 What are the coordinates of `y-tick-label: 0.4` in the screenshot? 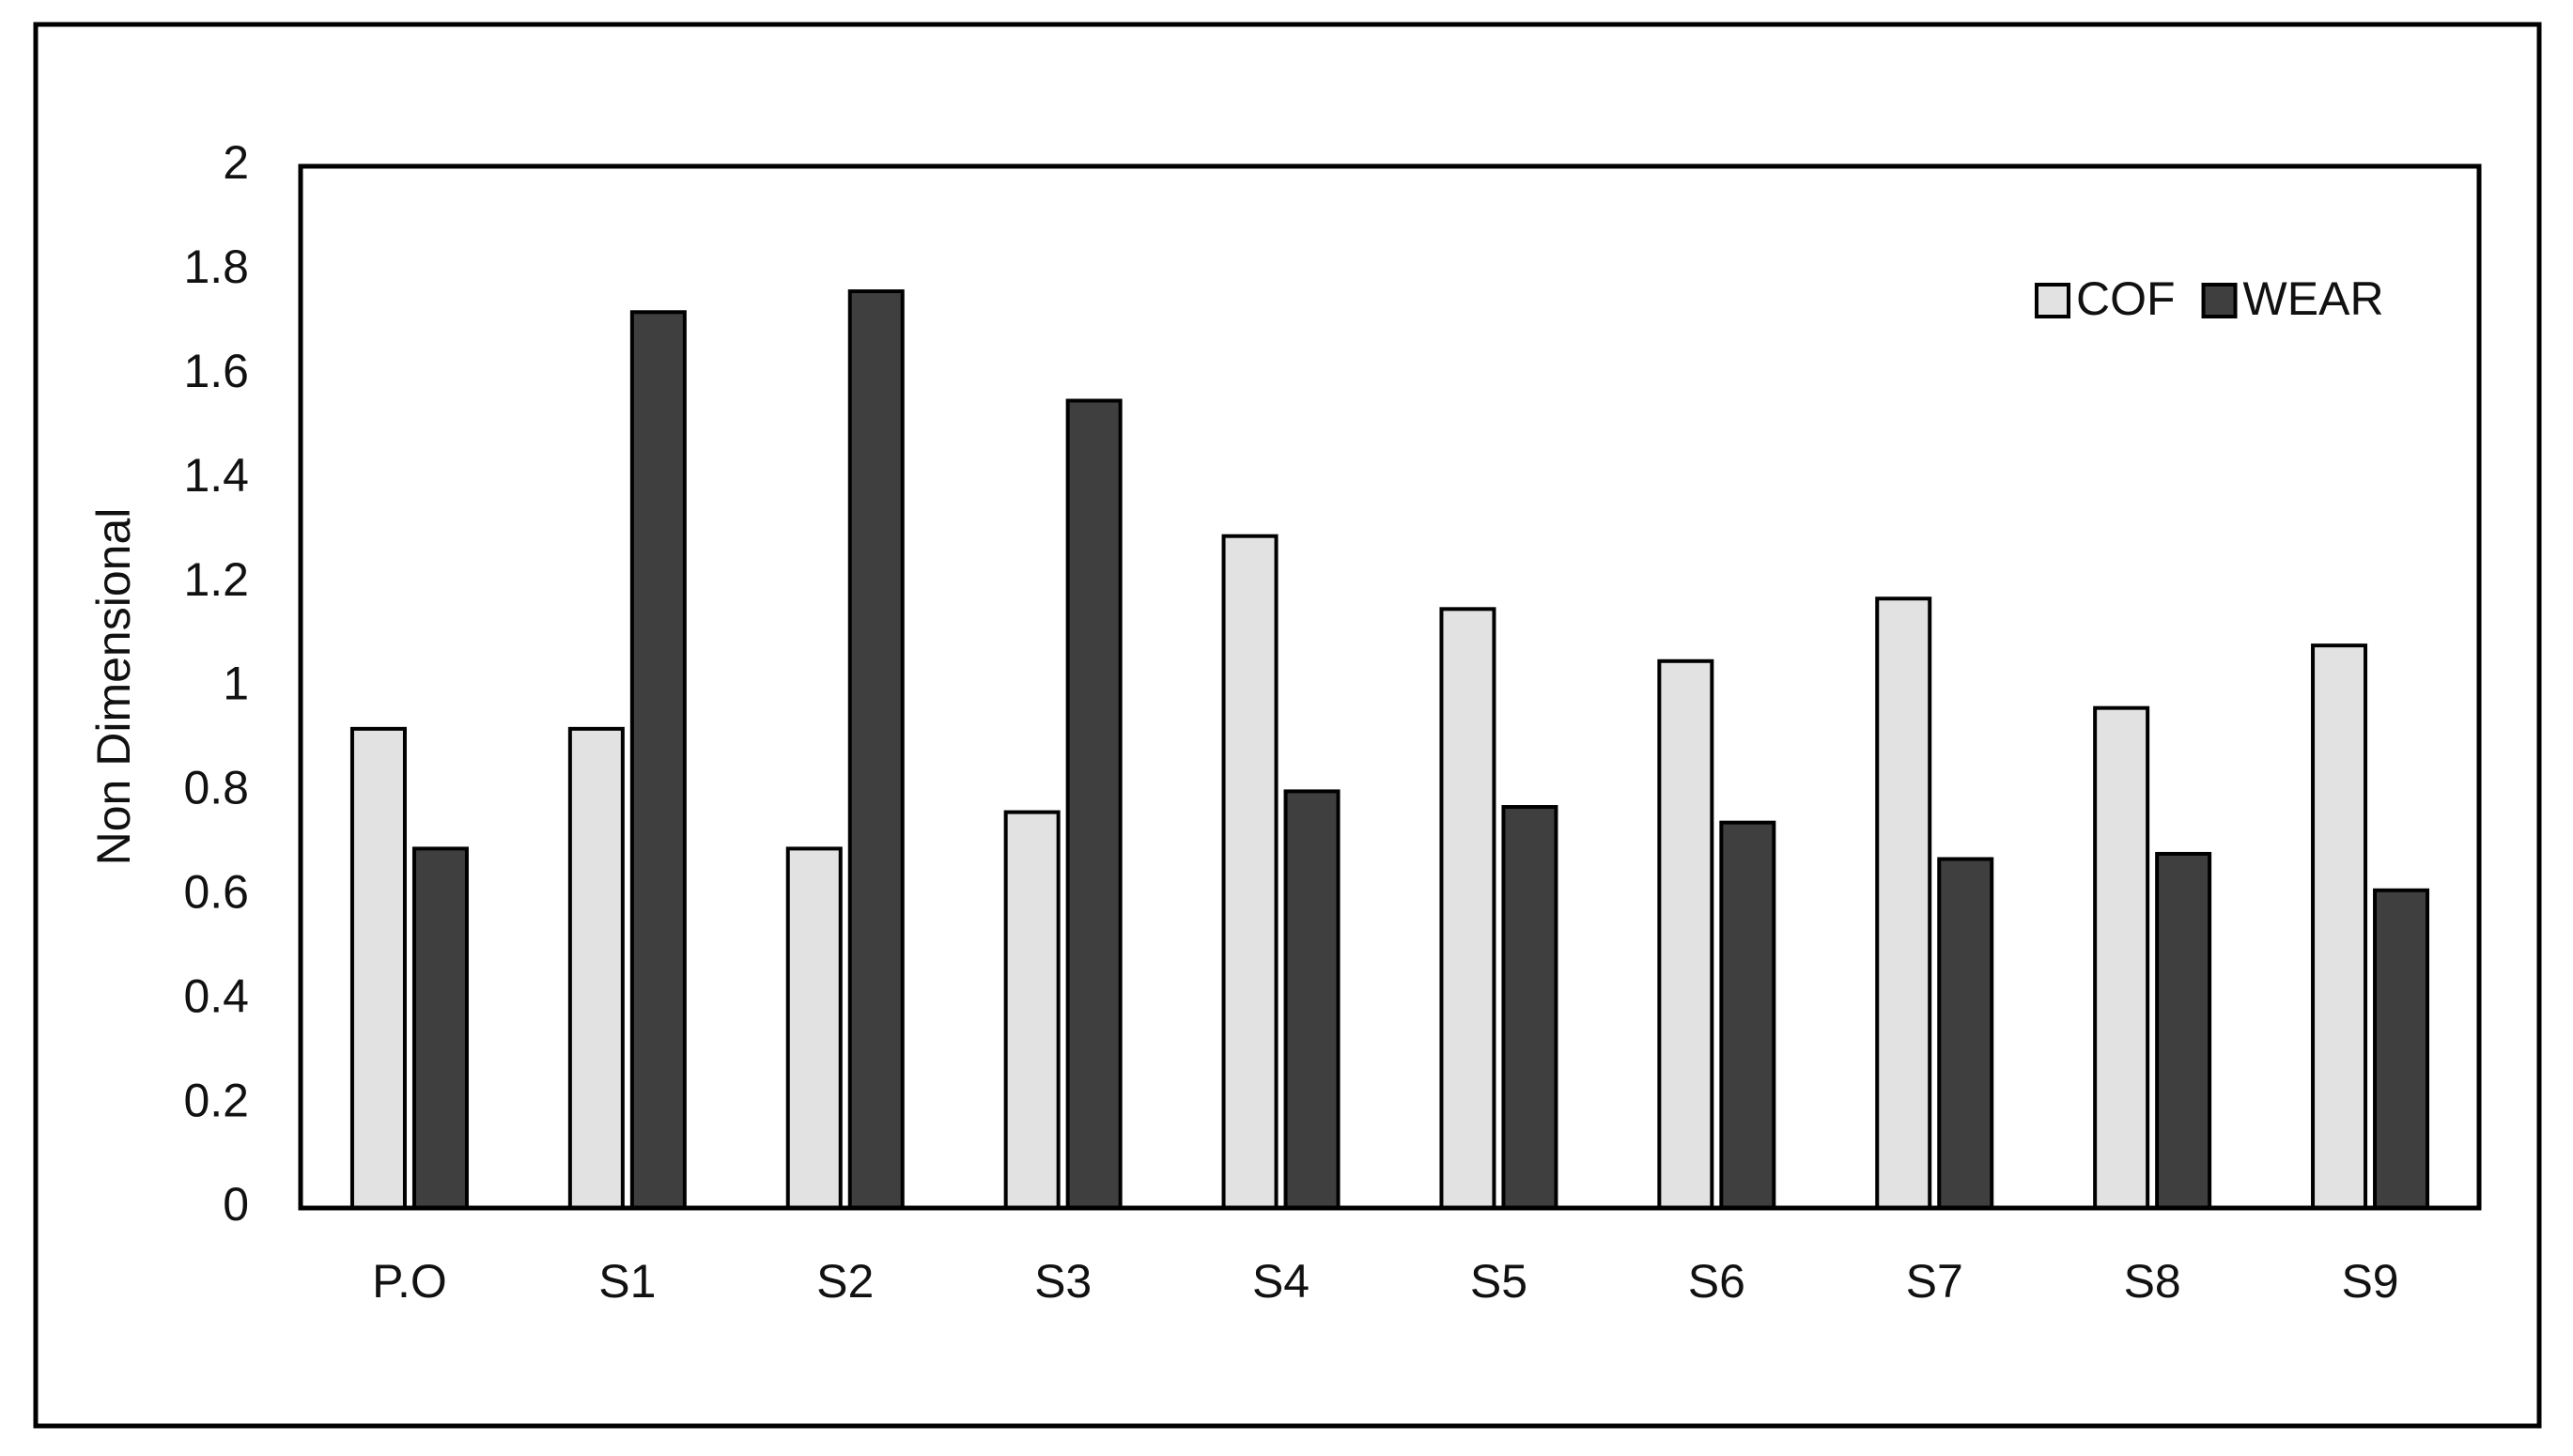 It's located at (216, 995).